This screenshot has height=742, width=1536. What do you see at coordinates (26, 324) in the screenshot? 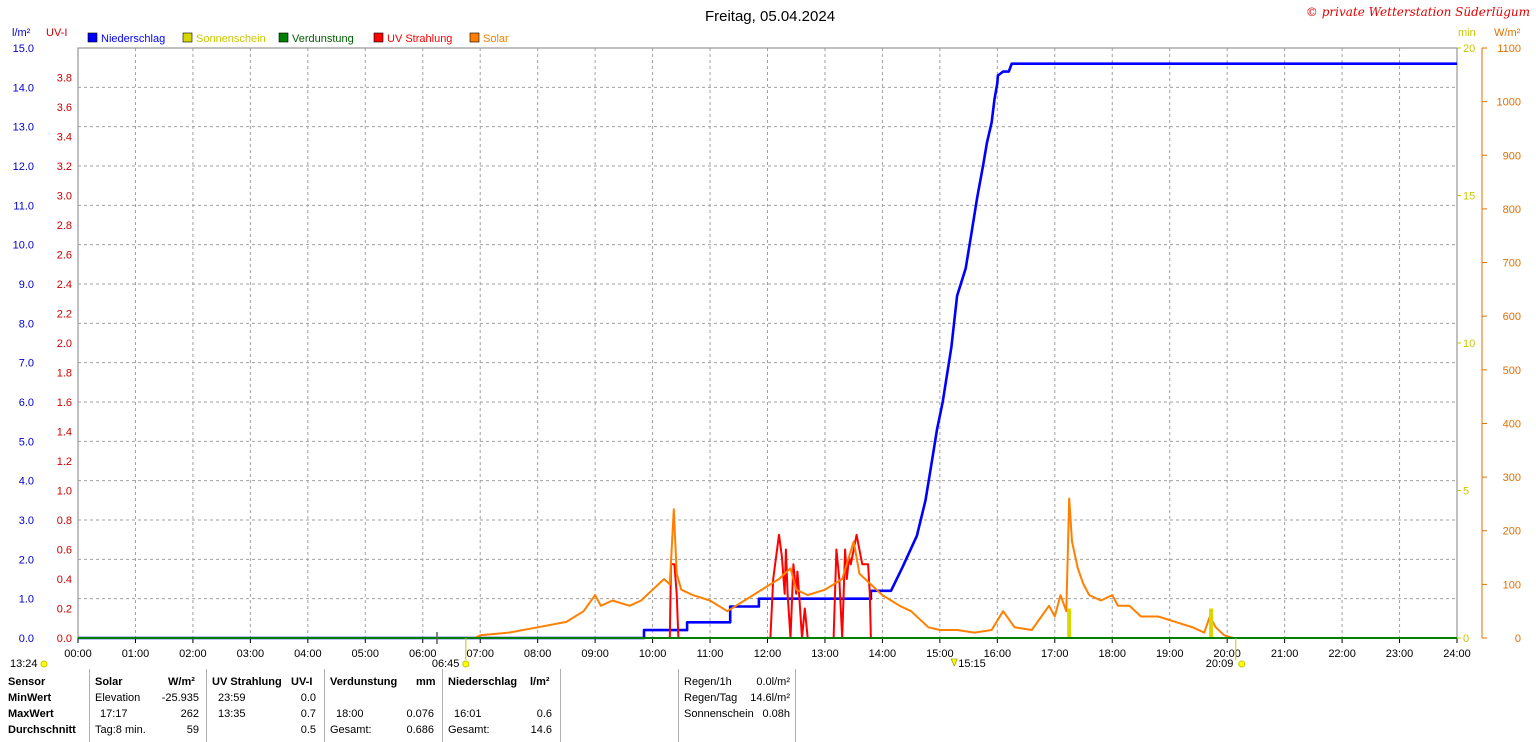
I see `precip-axis-tick-label: 8.0` at bounding box center [26, 324].